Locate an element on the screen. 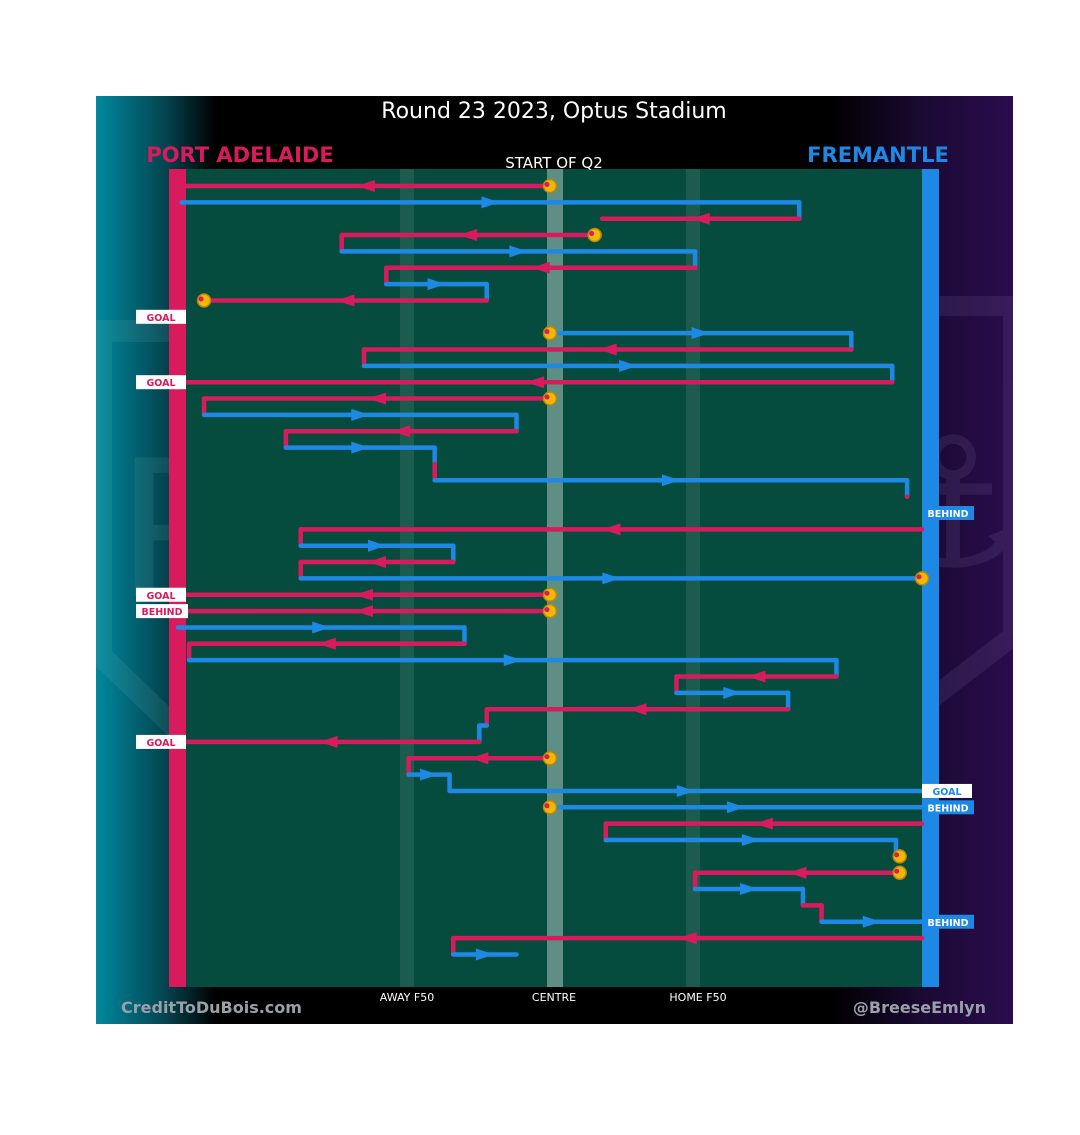 The image size is (1080, 1135). tick-label-centre: CENTRE is located at coordinates (554, 997).